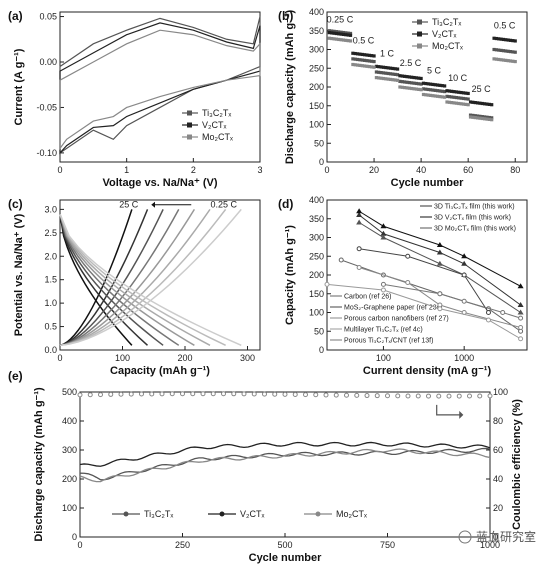 The width and height of the screenshot is (554, 566). What do you see at coordinates (367, 297) in the screenshot?
I see `legend-label: Carbon (ref 26)` at bounding box center [367, 297].